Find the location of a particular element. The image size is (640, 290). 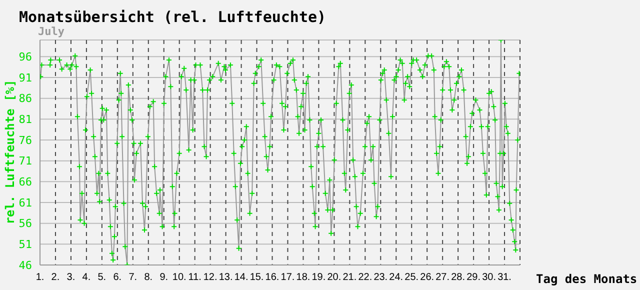

x-tick-label: 28. is located at coordinates (458, 278).